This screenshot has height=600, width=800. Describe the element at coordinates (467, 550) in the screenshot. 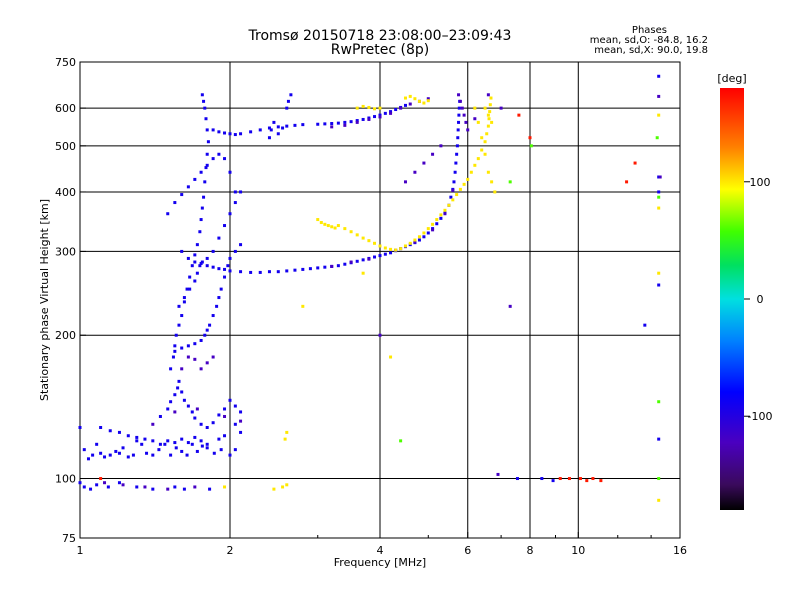

I see `x-tick-label: 6` at that location.